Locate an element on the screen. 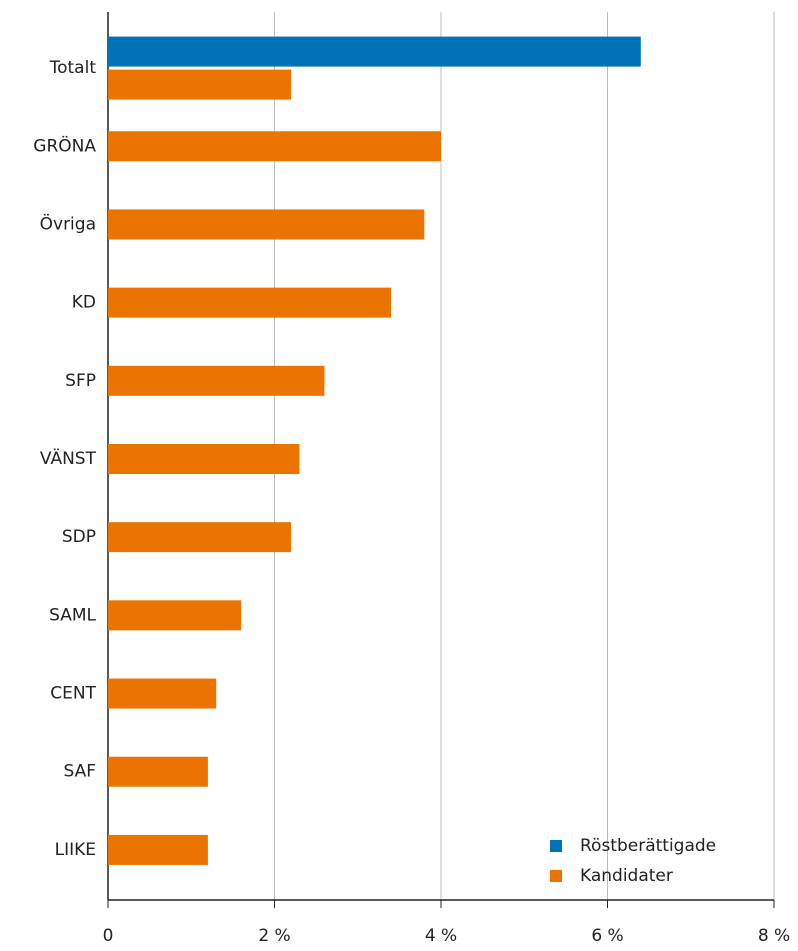 This screenshot has width=798, height=951. y-tick-label: Totalt is located at coordinates (73, 68).